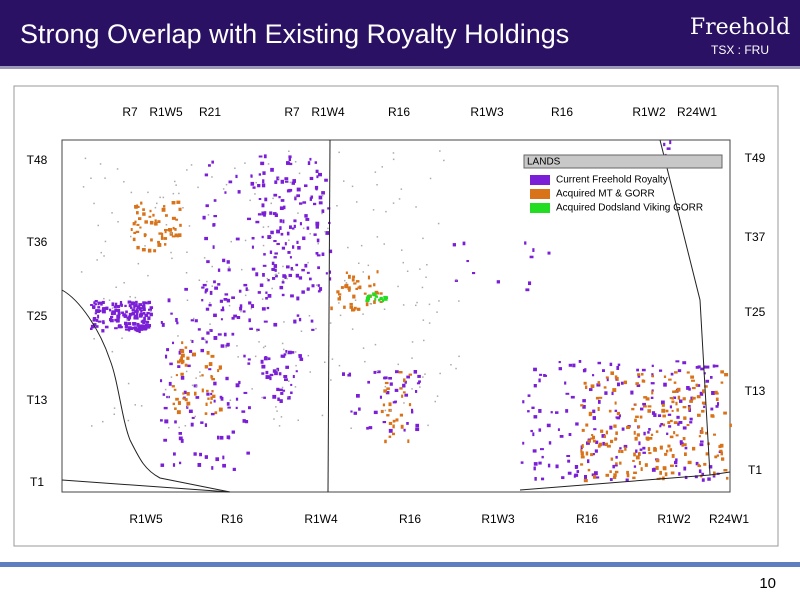 The image size is (800, 605). I want to click on legend-label: Acquired MT & GORR, so click(605, 194).